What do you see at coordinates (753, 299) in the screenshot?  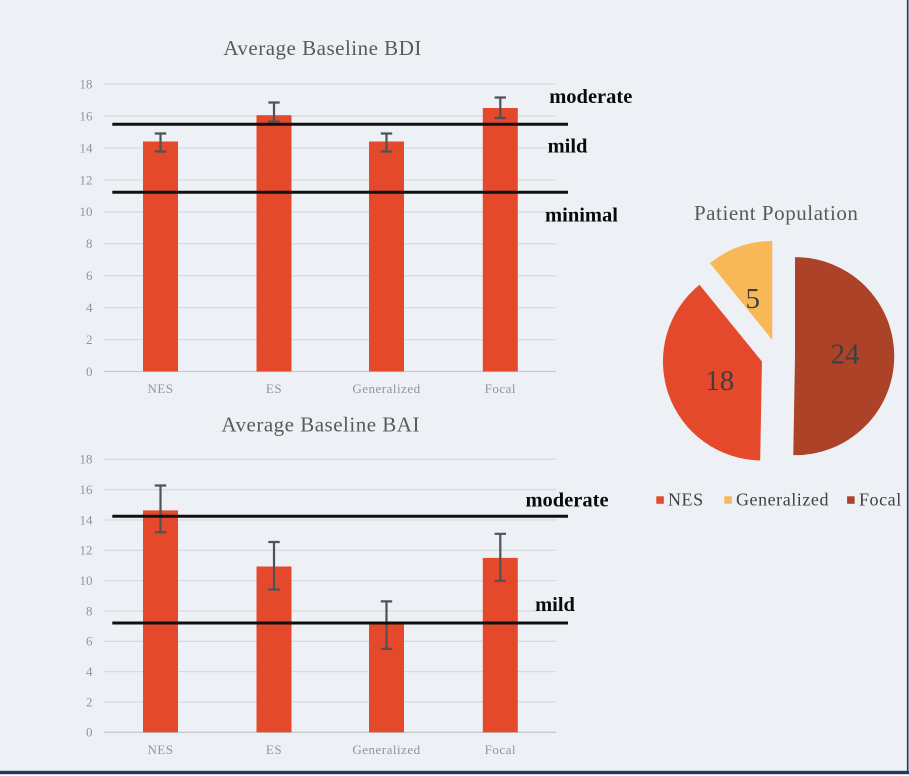 I see `svg-text: 5` at bounding box center [753, 299].